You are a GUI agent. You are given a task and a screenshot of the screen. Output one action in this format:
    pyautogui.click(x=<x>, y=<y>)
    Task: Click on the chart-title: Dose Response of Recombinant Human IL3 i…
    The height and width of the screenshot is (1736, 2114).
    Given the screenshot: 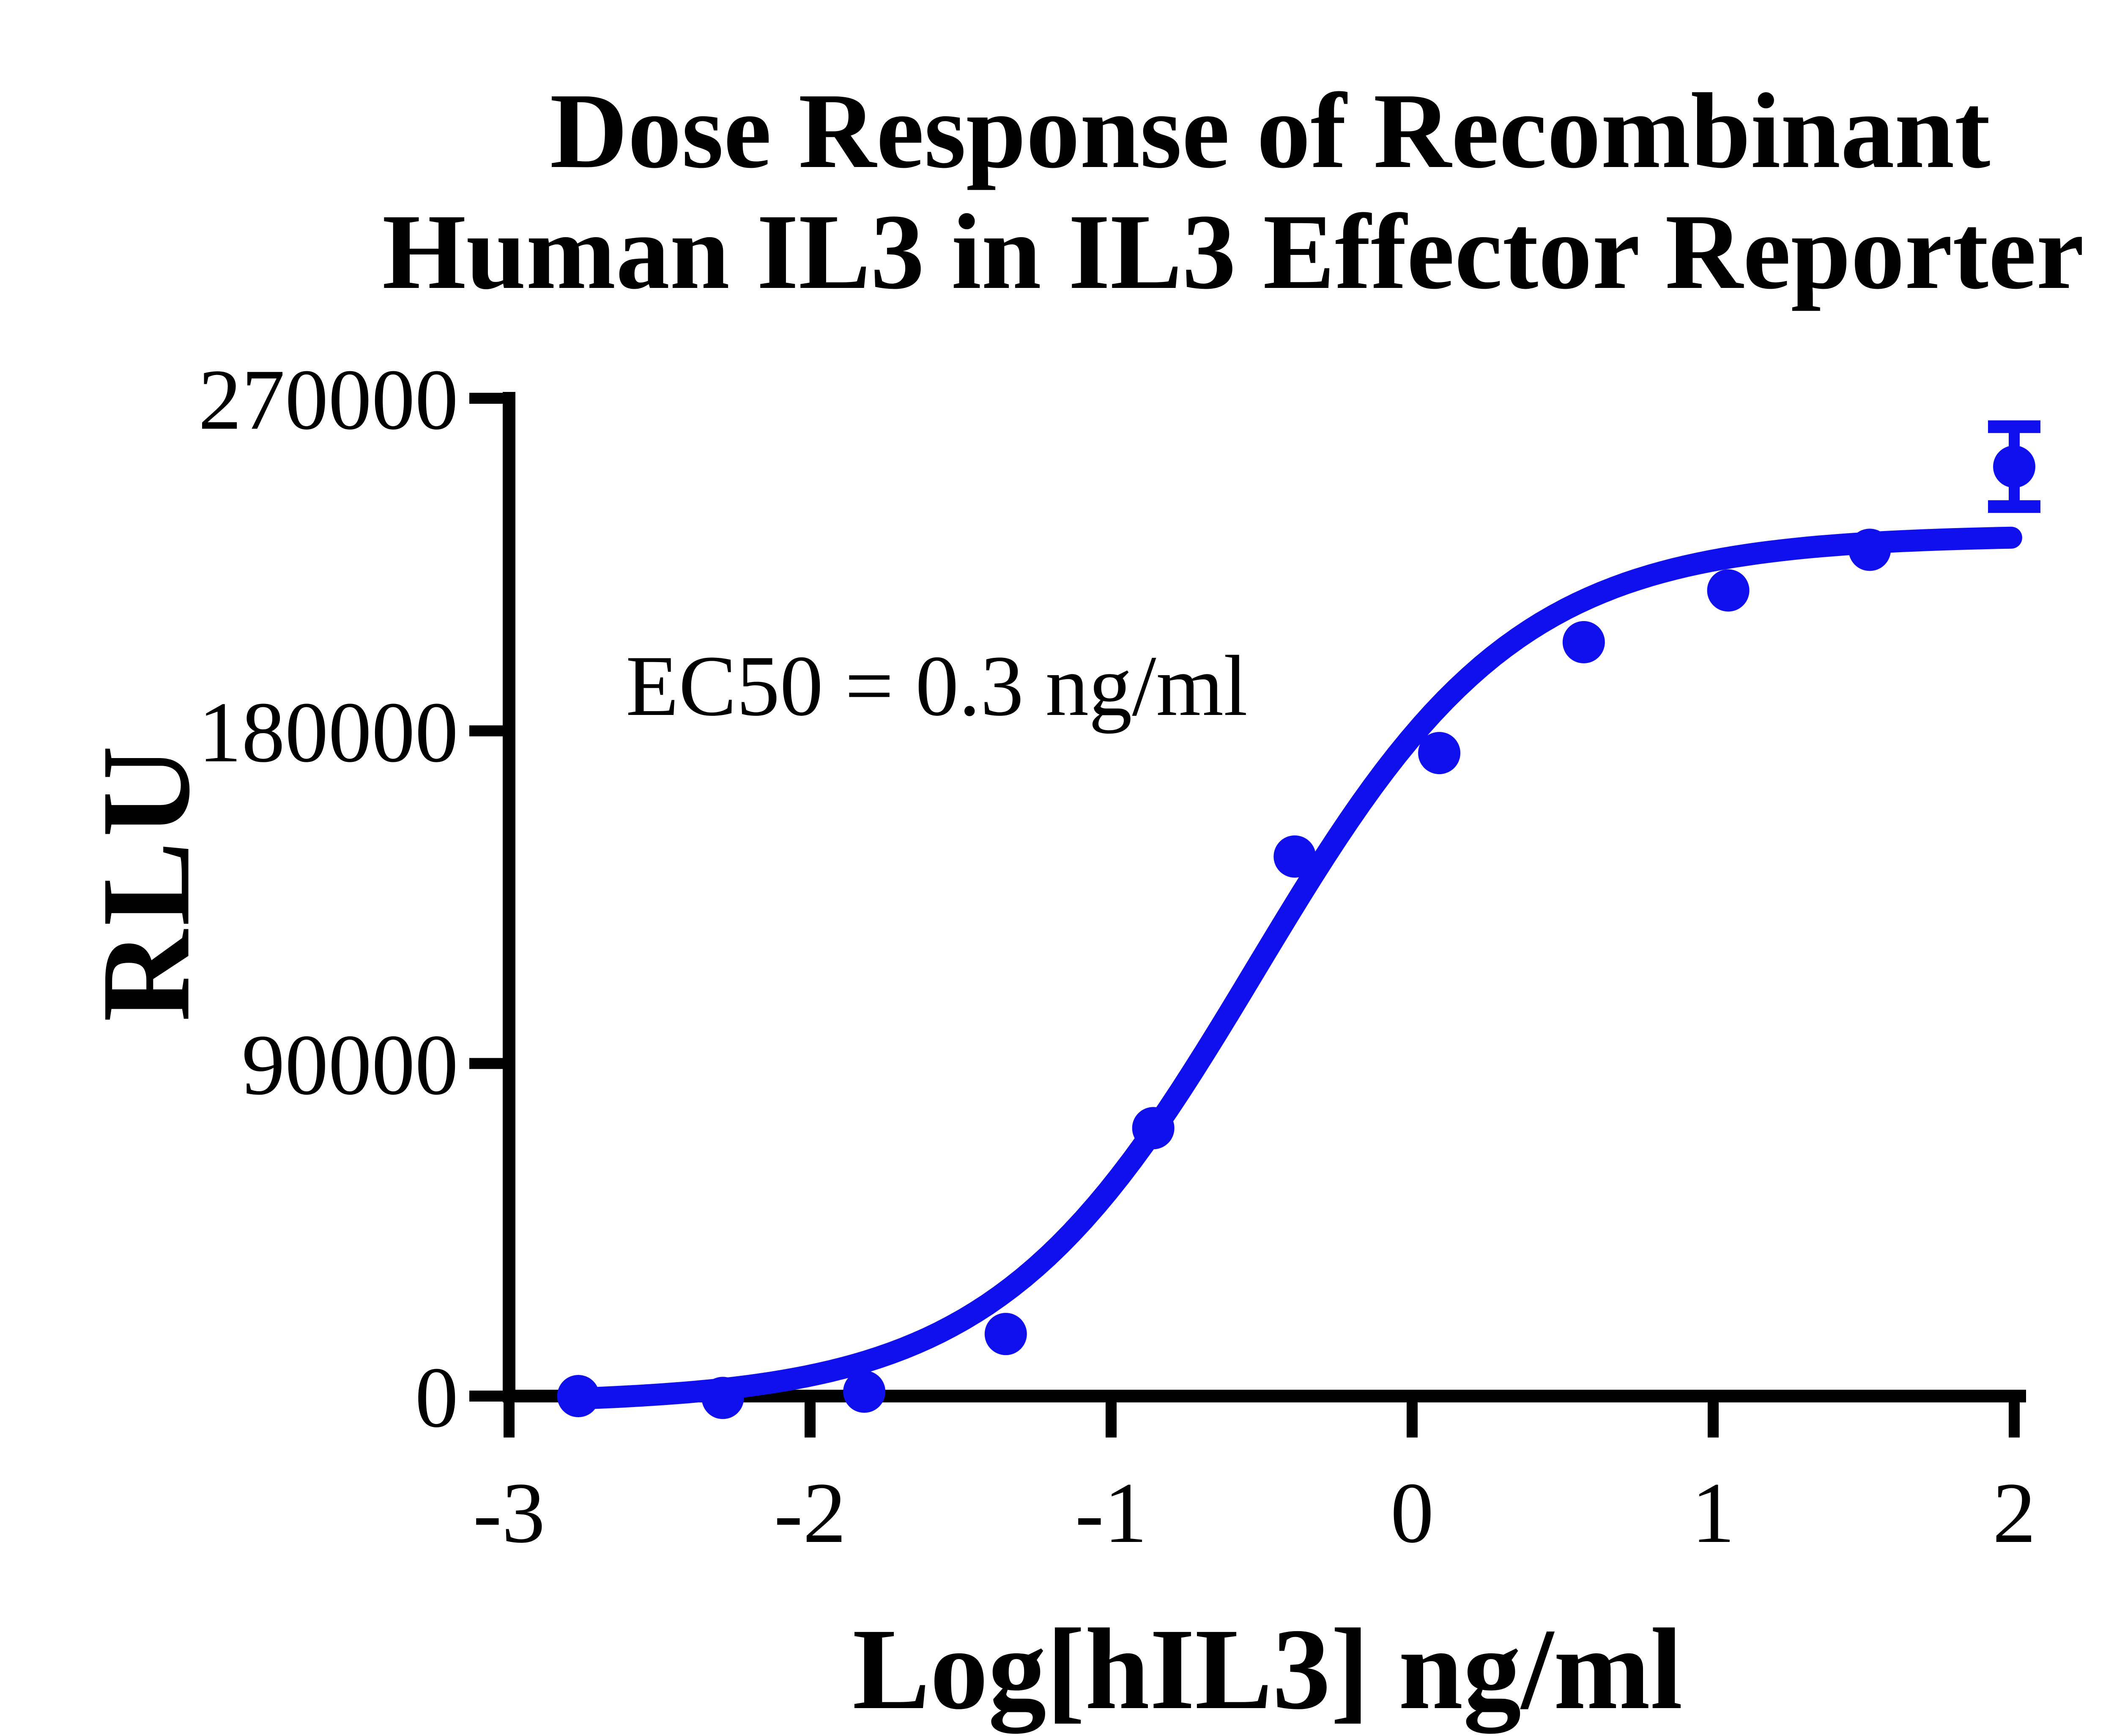 What is the action you would take?
    pyautogui.click(x=1248, y=191)
    